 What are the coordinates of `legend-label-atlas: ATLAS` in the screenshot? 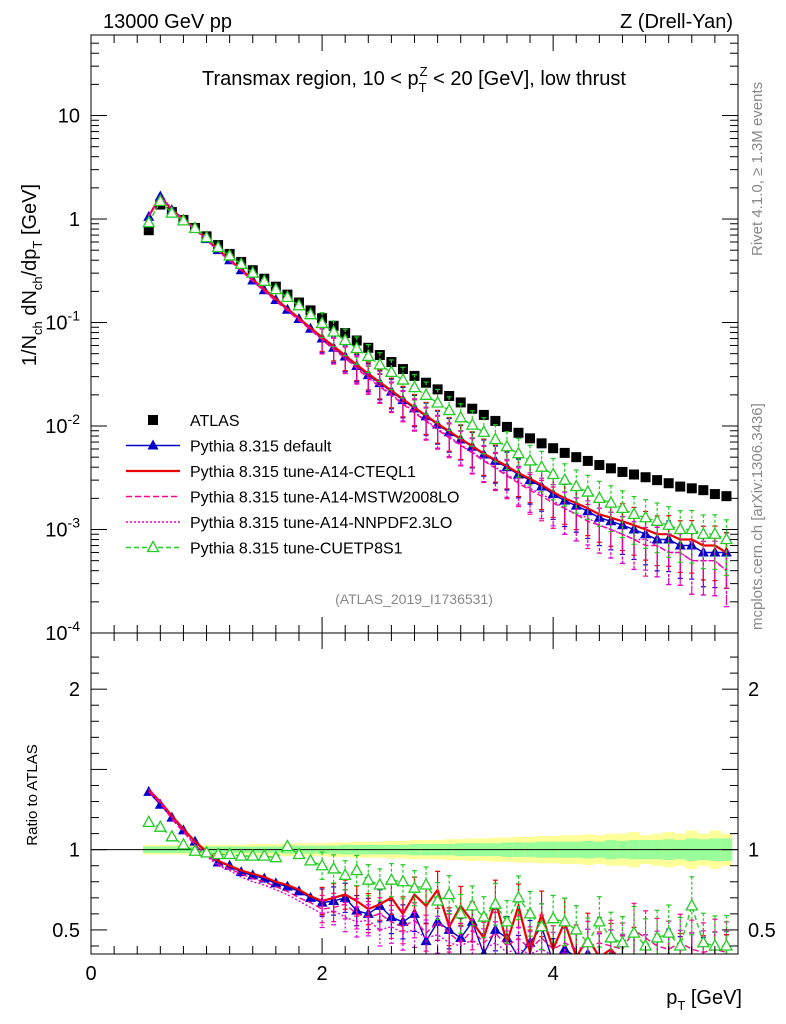 It's located at (215, 421).